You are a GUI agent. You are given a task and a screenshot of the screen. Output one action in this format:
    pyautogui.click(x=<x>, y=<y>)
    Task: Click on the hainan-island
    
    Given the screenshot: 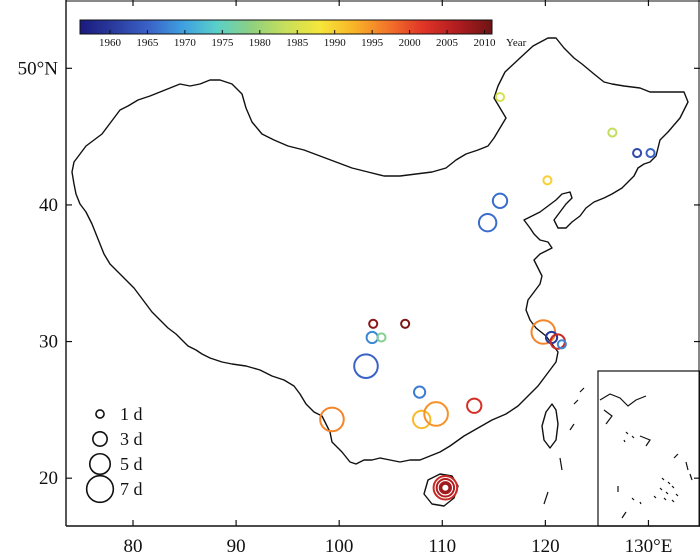 What is the action you would take?
    pyautogui.click(x=441, y=490)
    